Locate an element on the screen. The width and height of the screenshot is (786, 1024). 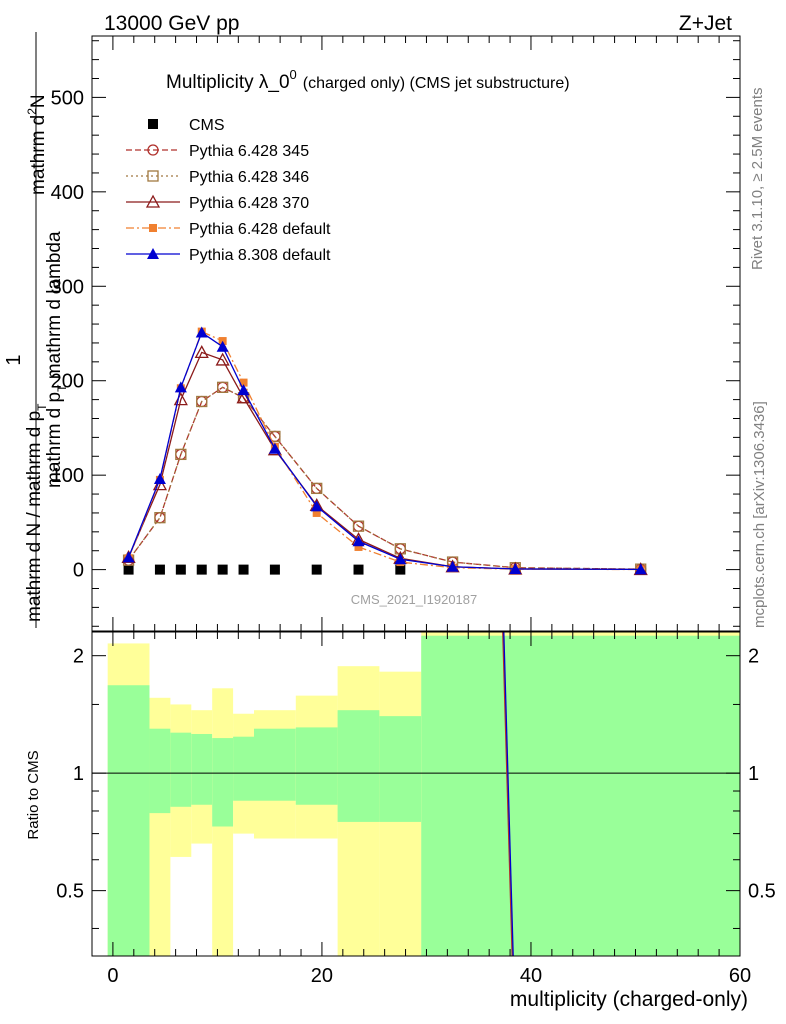
y-label-denominator: mathrm d N / mathrm d pT is located at coordinates (36, 512).